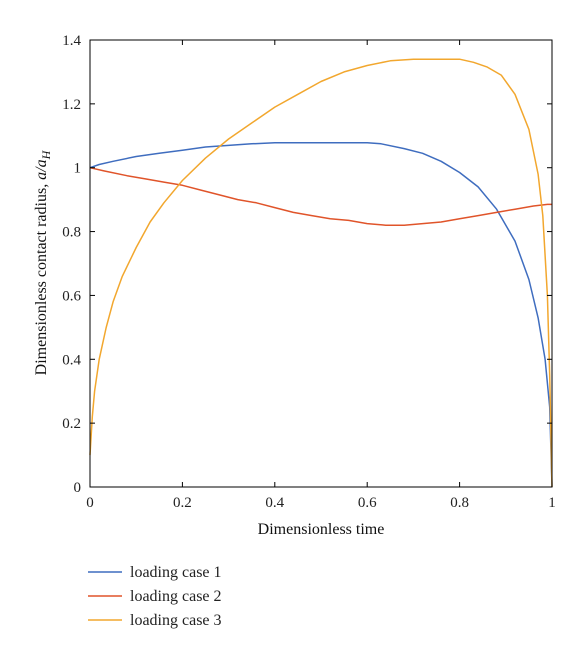 This screenshot has width=585, height=660. I want to click on x-tick-label: 0.4, so click(274, 503).